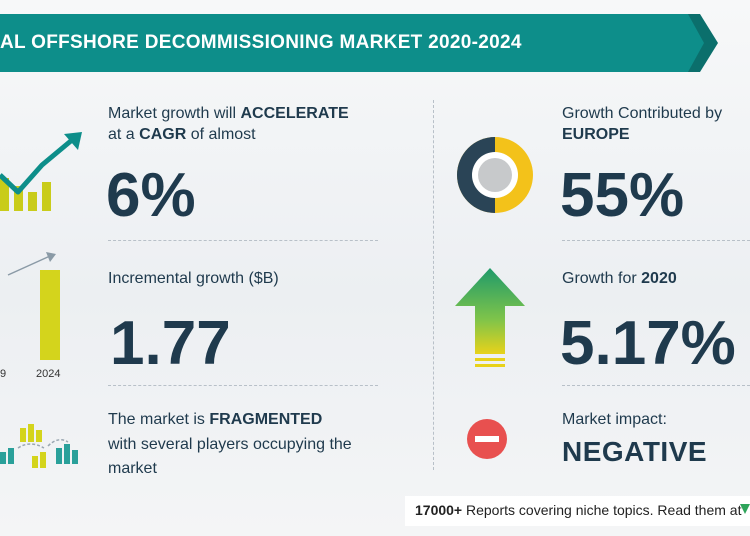  Describe the element at coordinates (3, 374) in the screenshot. I see `tick-left: 9` at that location.